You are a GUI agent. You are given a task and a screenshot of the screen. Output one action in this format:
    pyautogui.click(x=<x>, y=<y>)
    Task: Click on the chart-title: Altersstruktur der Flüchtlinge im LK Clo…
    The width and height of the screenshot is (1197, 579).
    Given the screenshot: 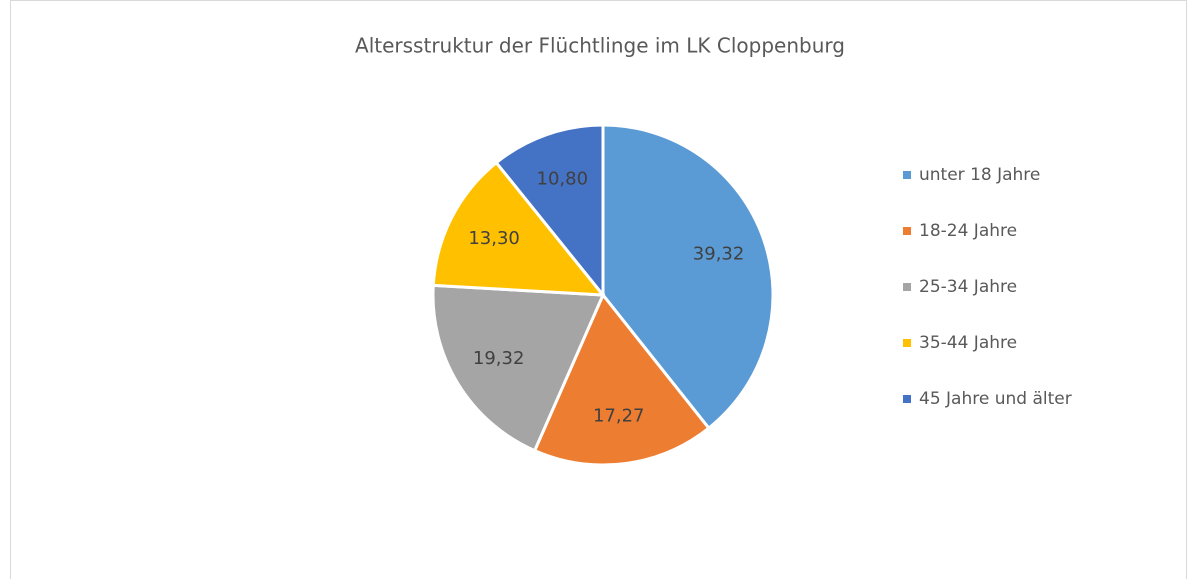 What is the action you would take?
    pyautogui.click(x=600, y=46)
    